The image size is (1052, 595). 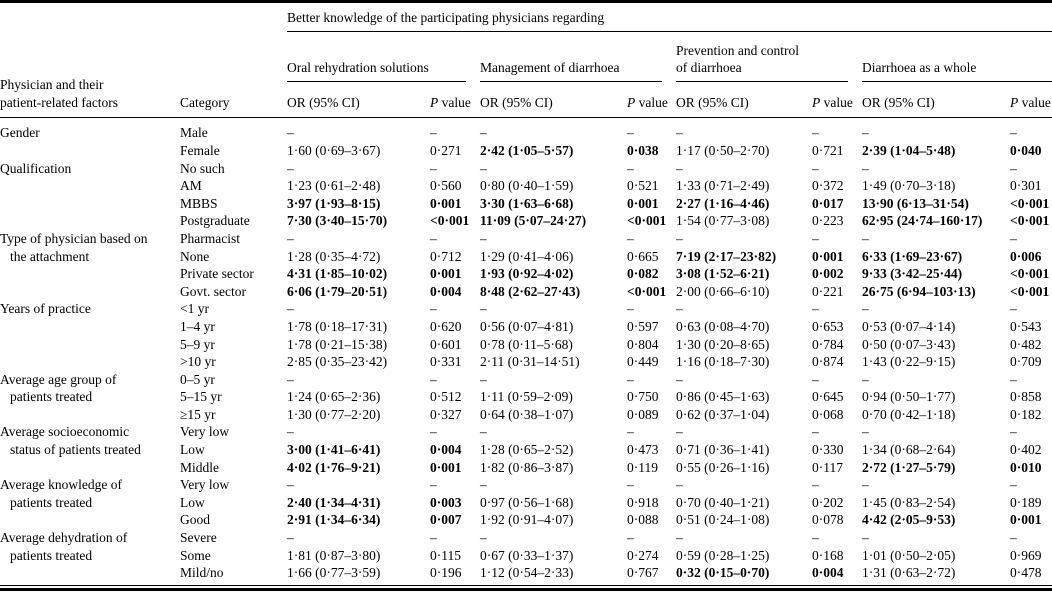 What do you see at coordinates (213, 291) in the screenshot?
I see `category-cell: Govt. sector` at bounding box center [213, 291].